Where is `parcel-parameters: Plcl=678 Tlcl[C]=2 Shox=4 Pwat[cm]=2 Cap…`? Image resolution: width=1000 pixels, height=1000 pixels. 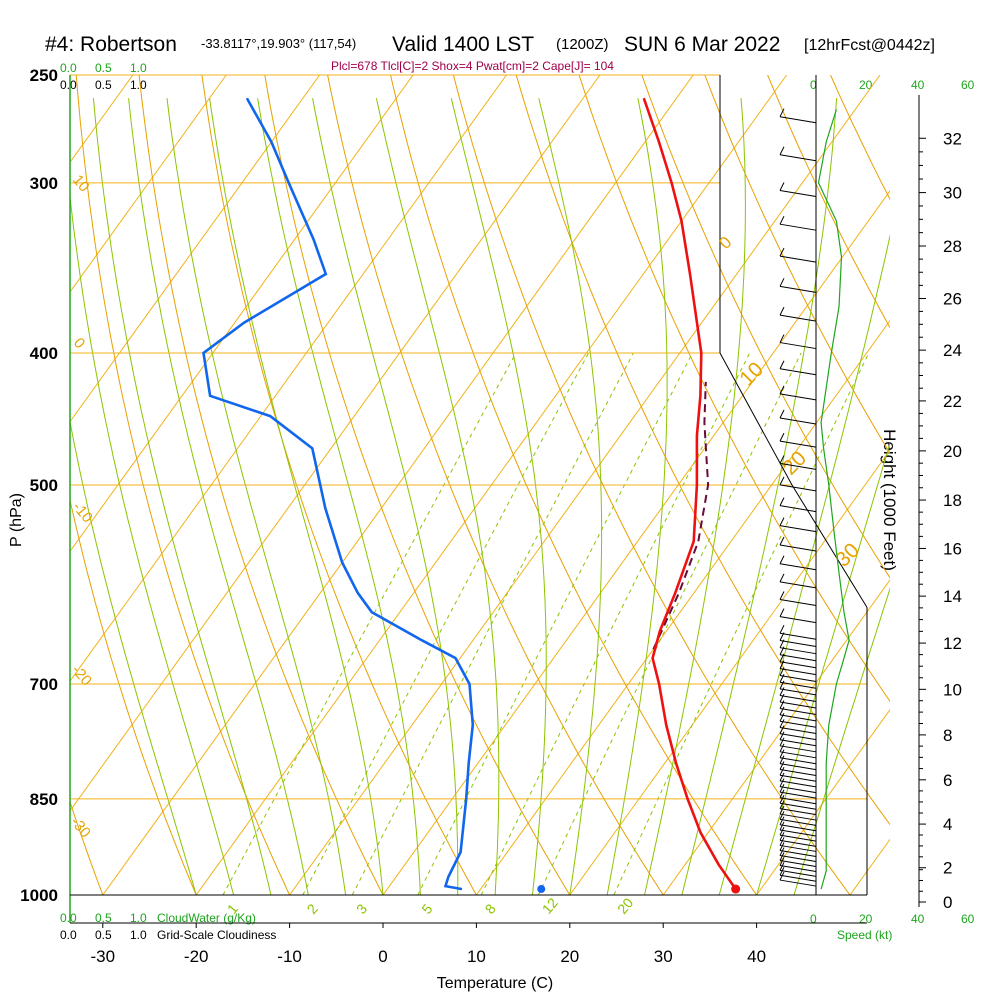
parcel-parameters: Plcl=678 Tlcl[C]=2 Shox=4 Pwat[cm]=2 Cap… is located at coordinates (472, 66).